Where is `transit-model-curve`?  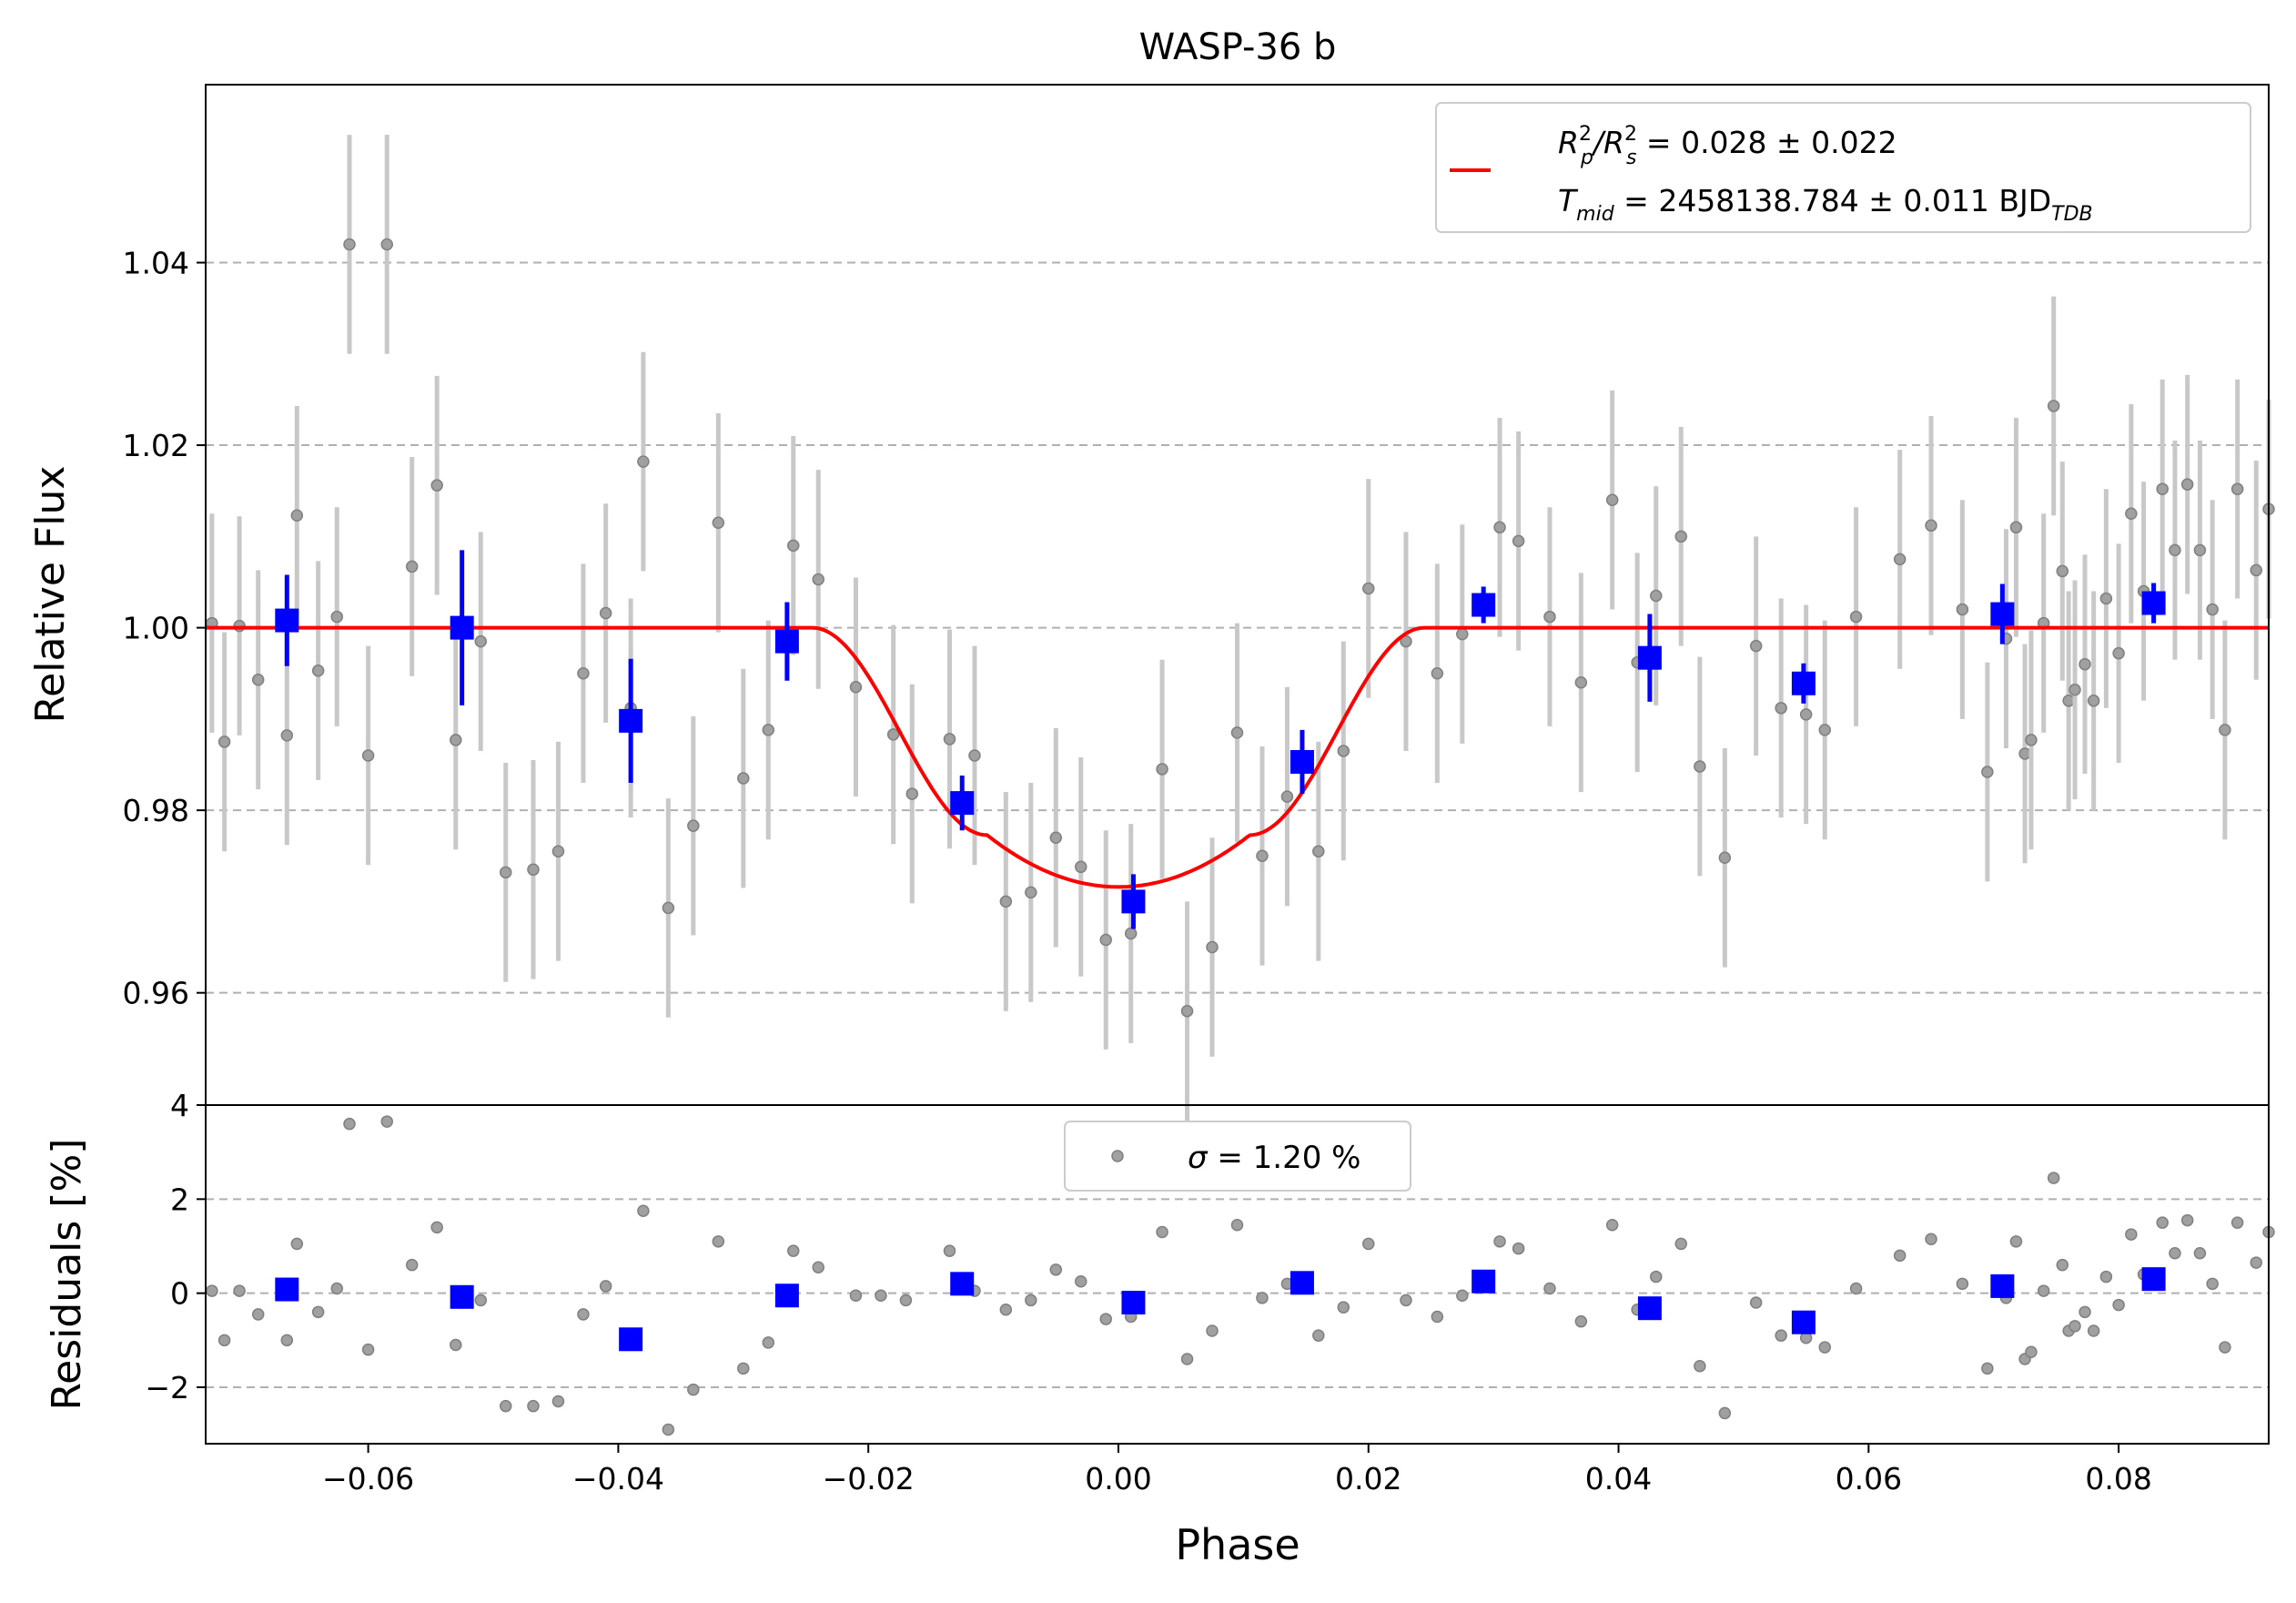 transit-model-curve is located at coordinates (1238, 757).